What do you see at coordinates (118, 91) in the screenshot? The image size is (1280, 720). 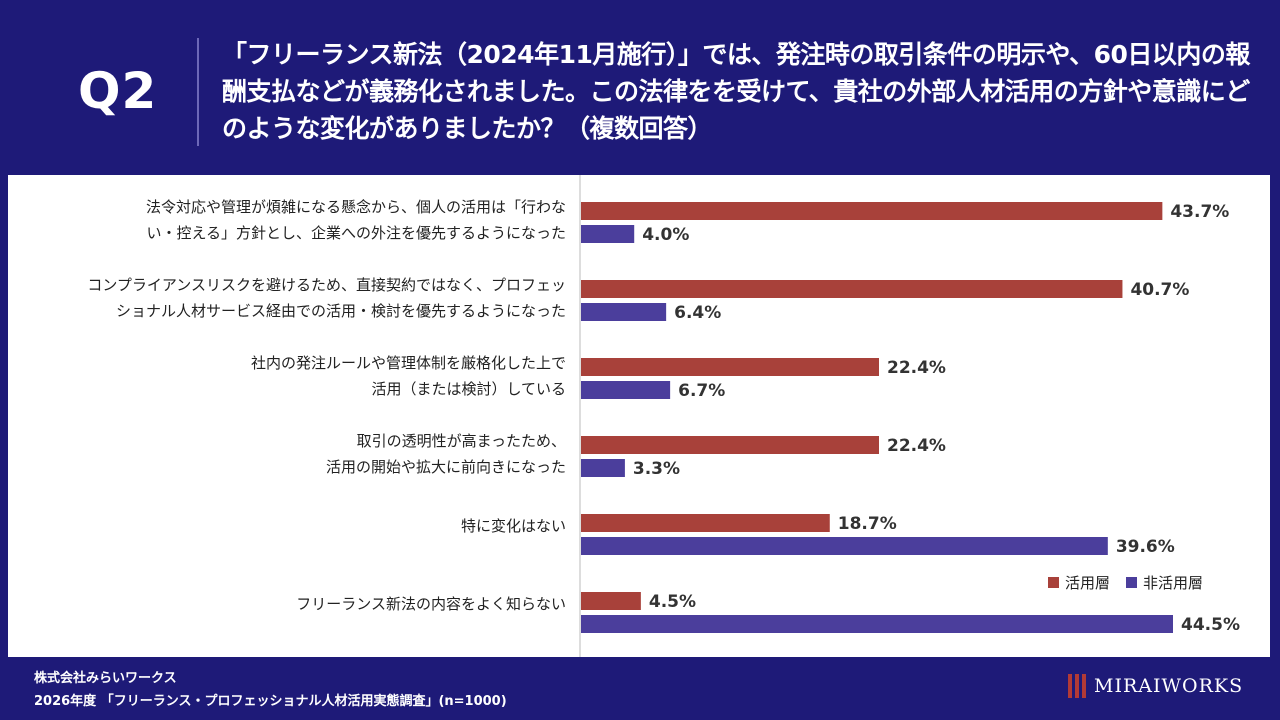 I see `question-number: Q2` at bounding box center [118, 91].